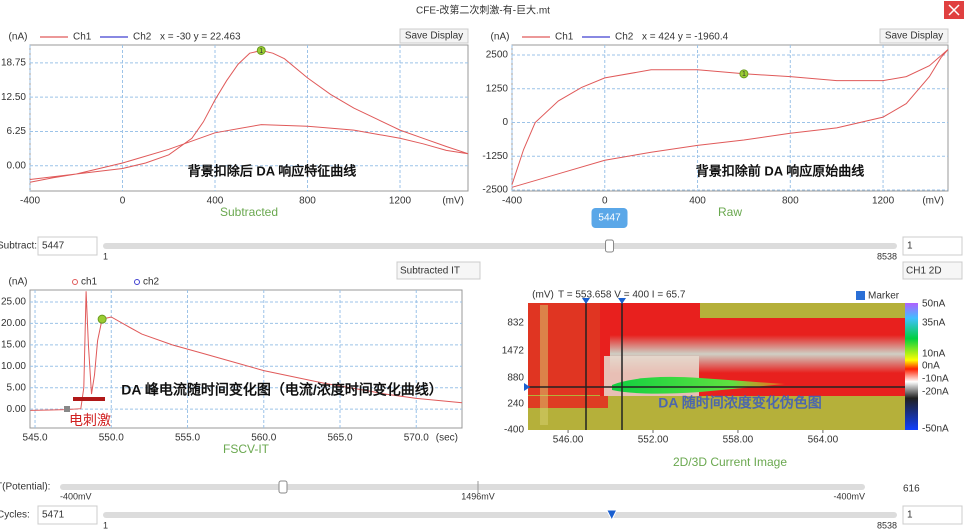 This screenshot has height=530, width=966. I want to click on annotation: 背景扣除前 DA 响应原始曲线, so click(780, 170).